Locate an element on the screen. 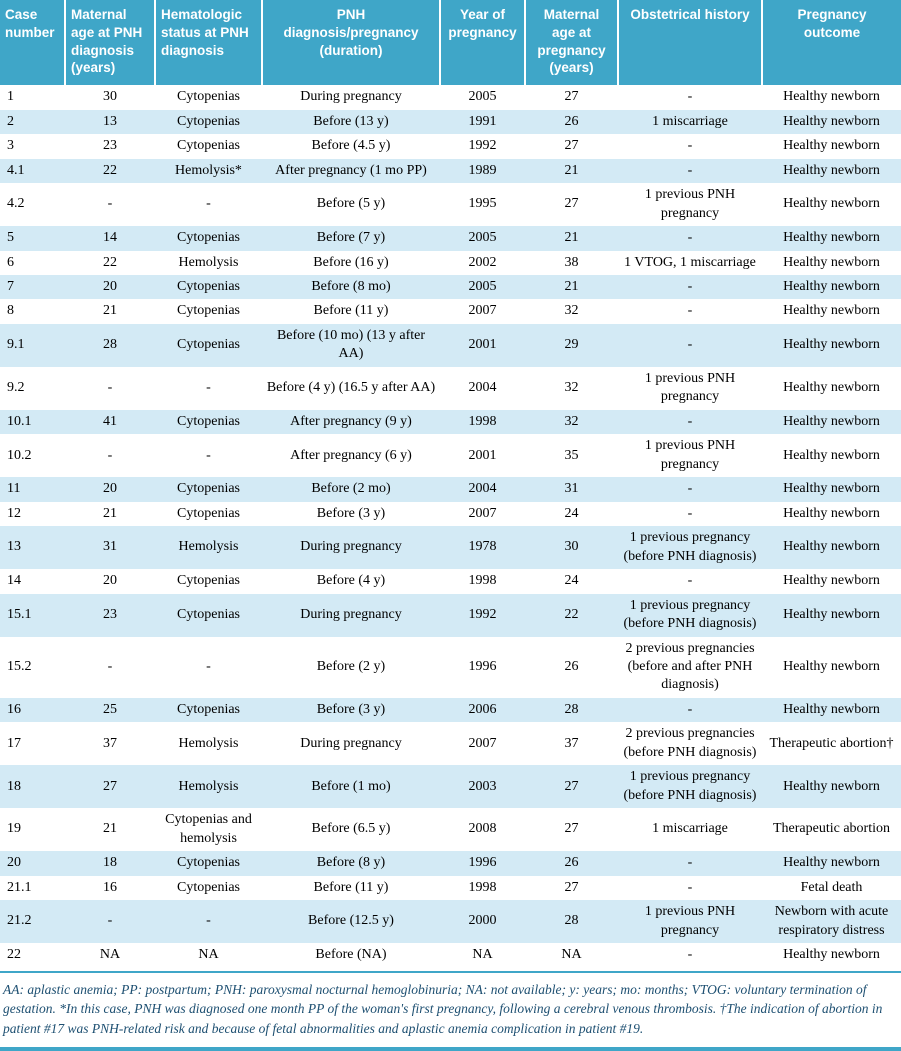  table-cell: 12 is located at coordinates (14, 513).